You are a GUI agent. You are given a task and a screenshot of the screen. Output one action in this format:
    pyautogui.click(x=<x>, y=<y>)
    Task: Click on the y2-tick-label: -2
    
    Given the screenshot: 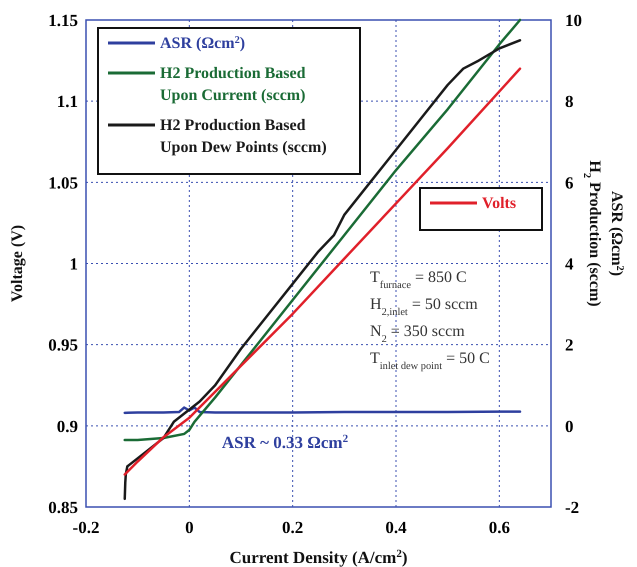 What is the action you would take?
    pyautogui.click(x=572, y=507)
    